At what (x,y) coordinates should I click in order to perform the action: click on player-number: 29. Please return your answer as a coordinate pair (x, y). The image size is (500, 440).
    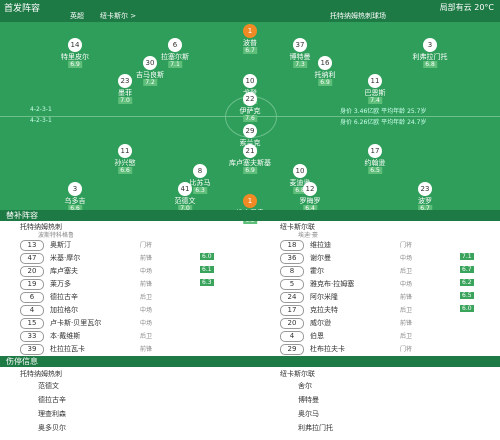
    Looking at the image, I should click on (250, 131).